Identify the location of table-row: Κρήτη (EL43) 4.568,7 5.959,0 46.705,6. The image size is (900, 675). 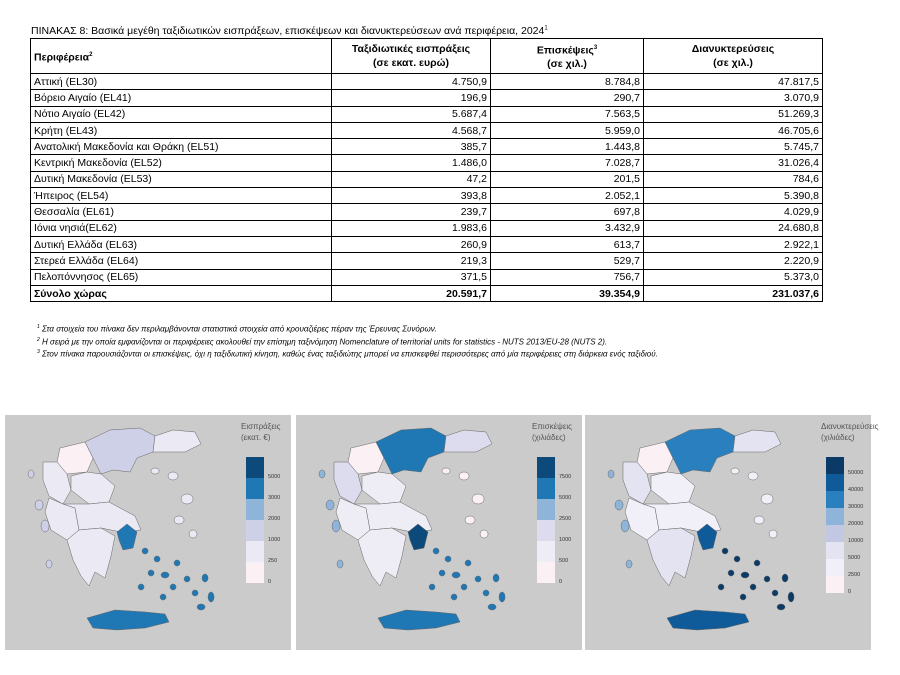
(426, 130).